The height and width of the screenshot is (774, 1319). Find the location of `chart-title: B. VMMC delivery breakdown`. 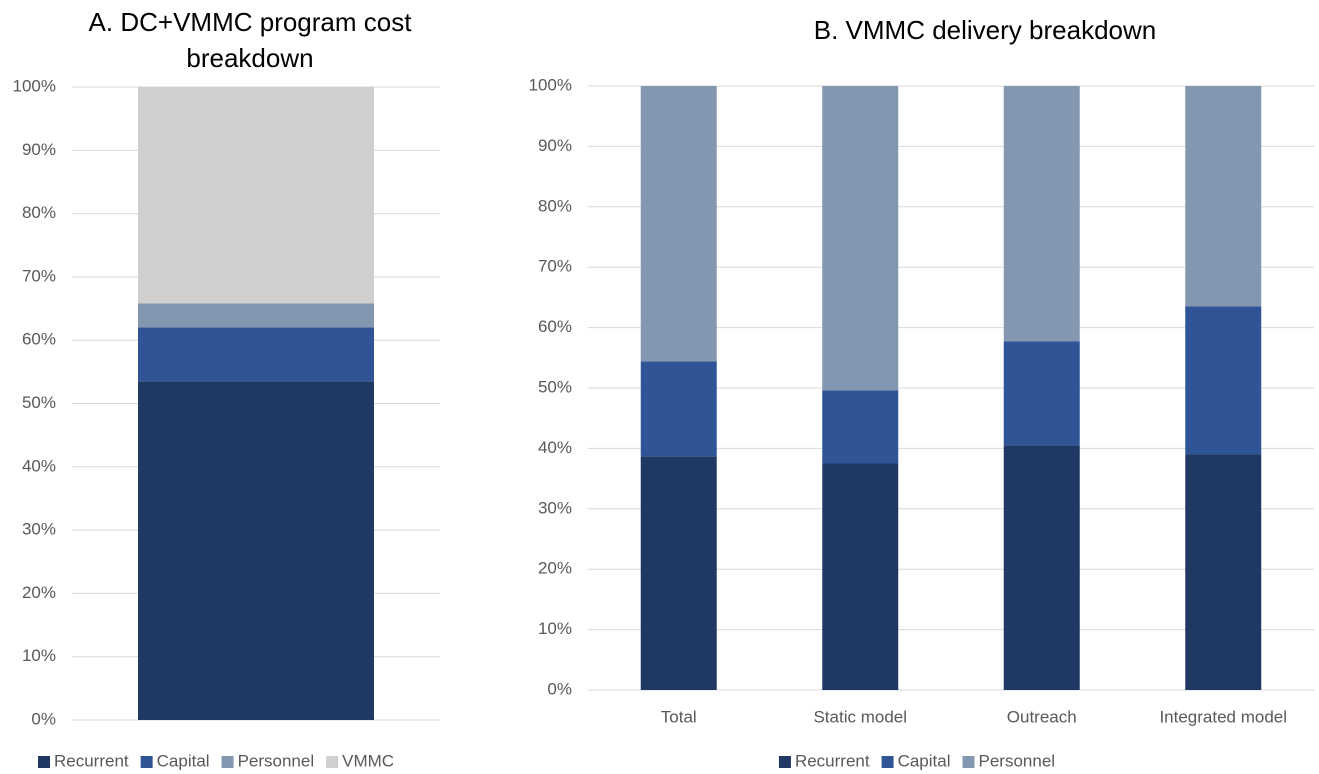

chart-title: B. VMMC delivery breakdown is located at coordinates (985, 30).